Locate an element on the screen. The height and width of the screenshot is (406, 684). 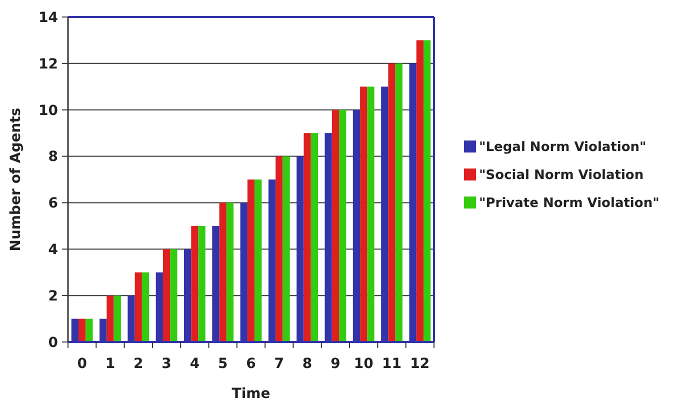
y-tick-label: 0 is located at coordinates (53, 342).